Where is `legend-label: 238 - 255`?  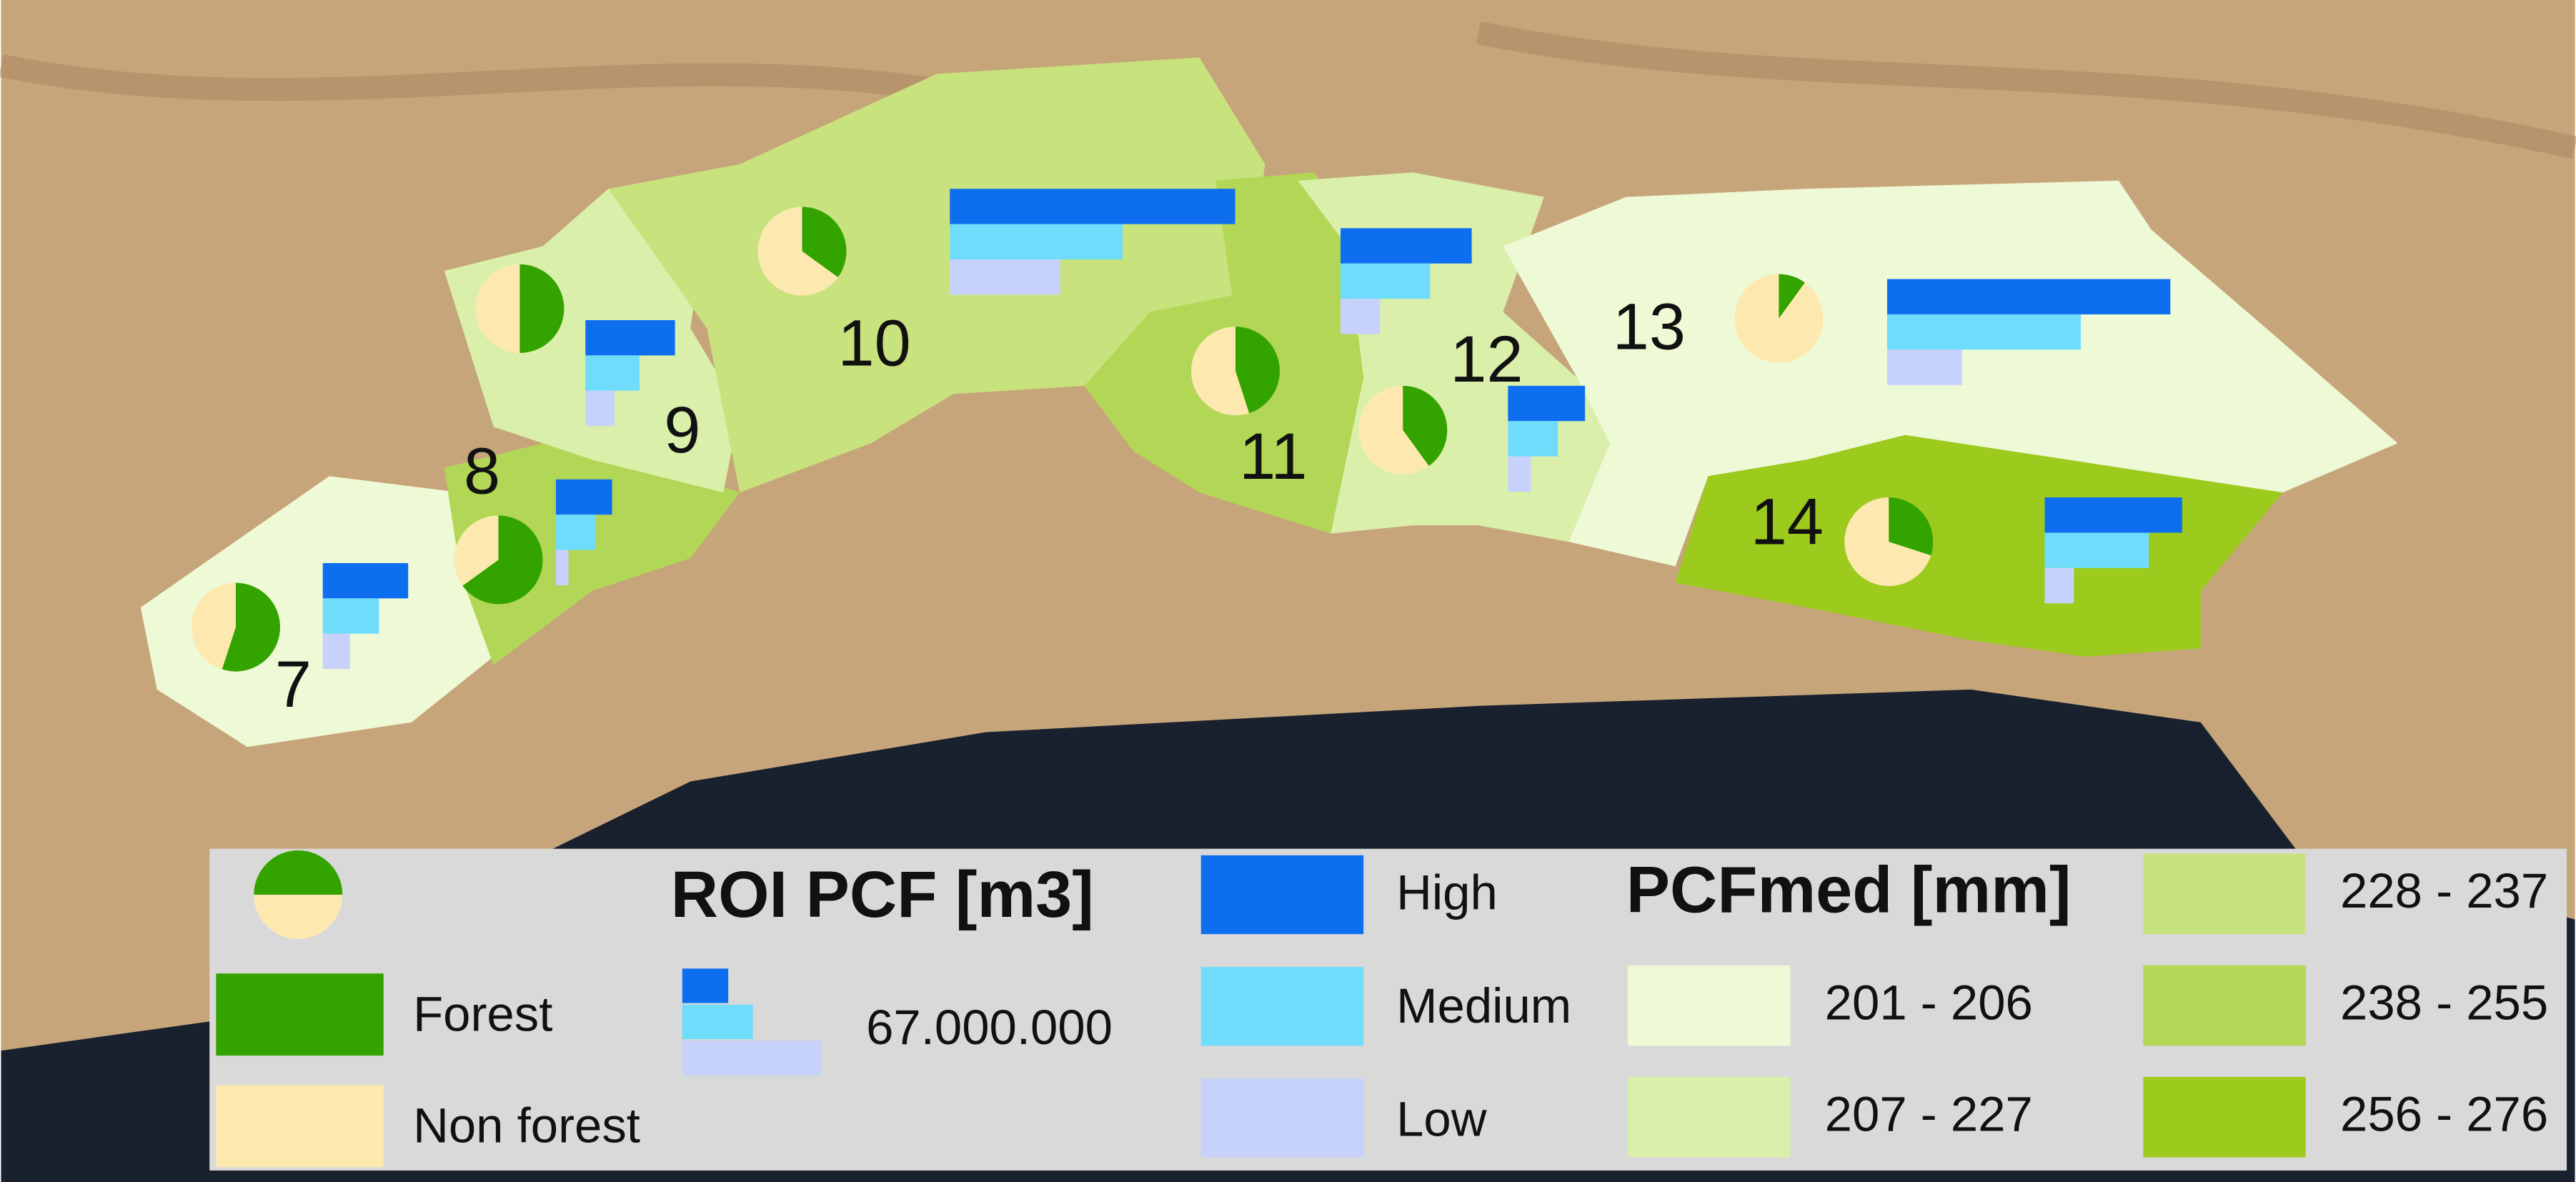 legend-label: 238 - 255 is located at coordinates (2444, 1003).